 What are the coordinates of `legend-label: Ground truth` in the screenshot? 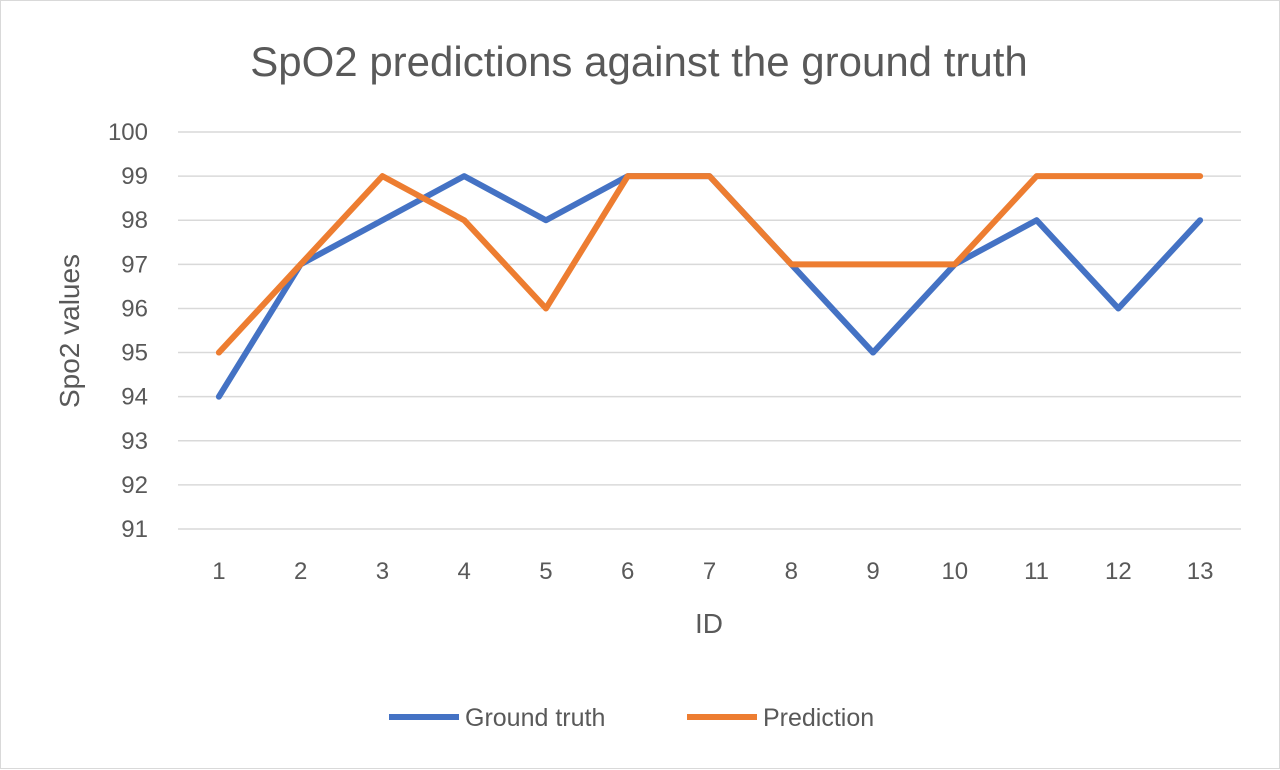 It's located at (535, 718).